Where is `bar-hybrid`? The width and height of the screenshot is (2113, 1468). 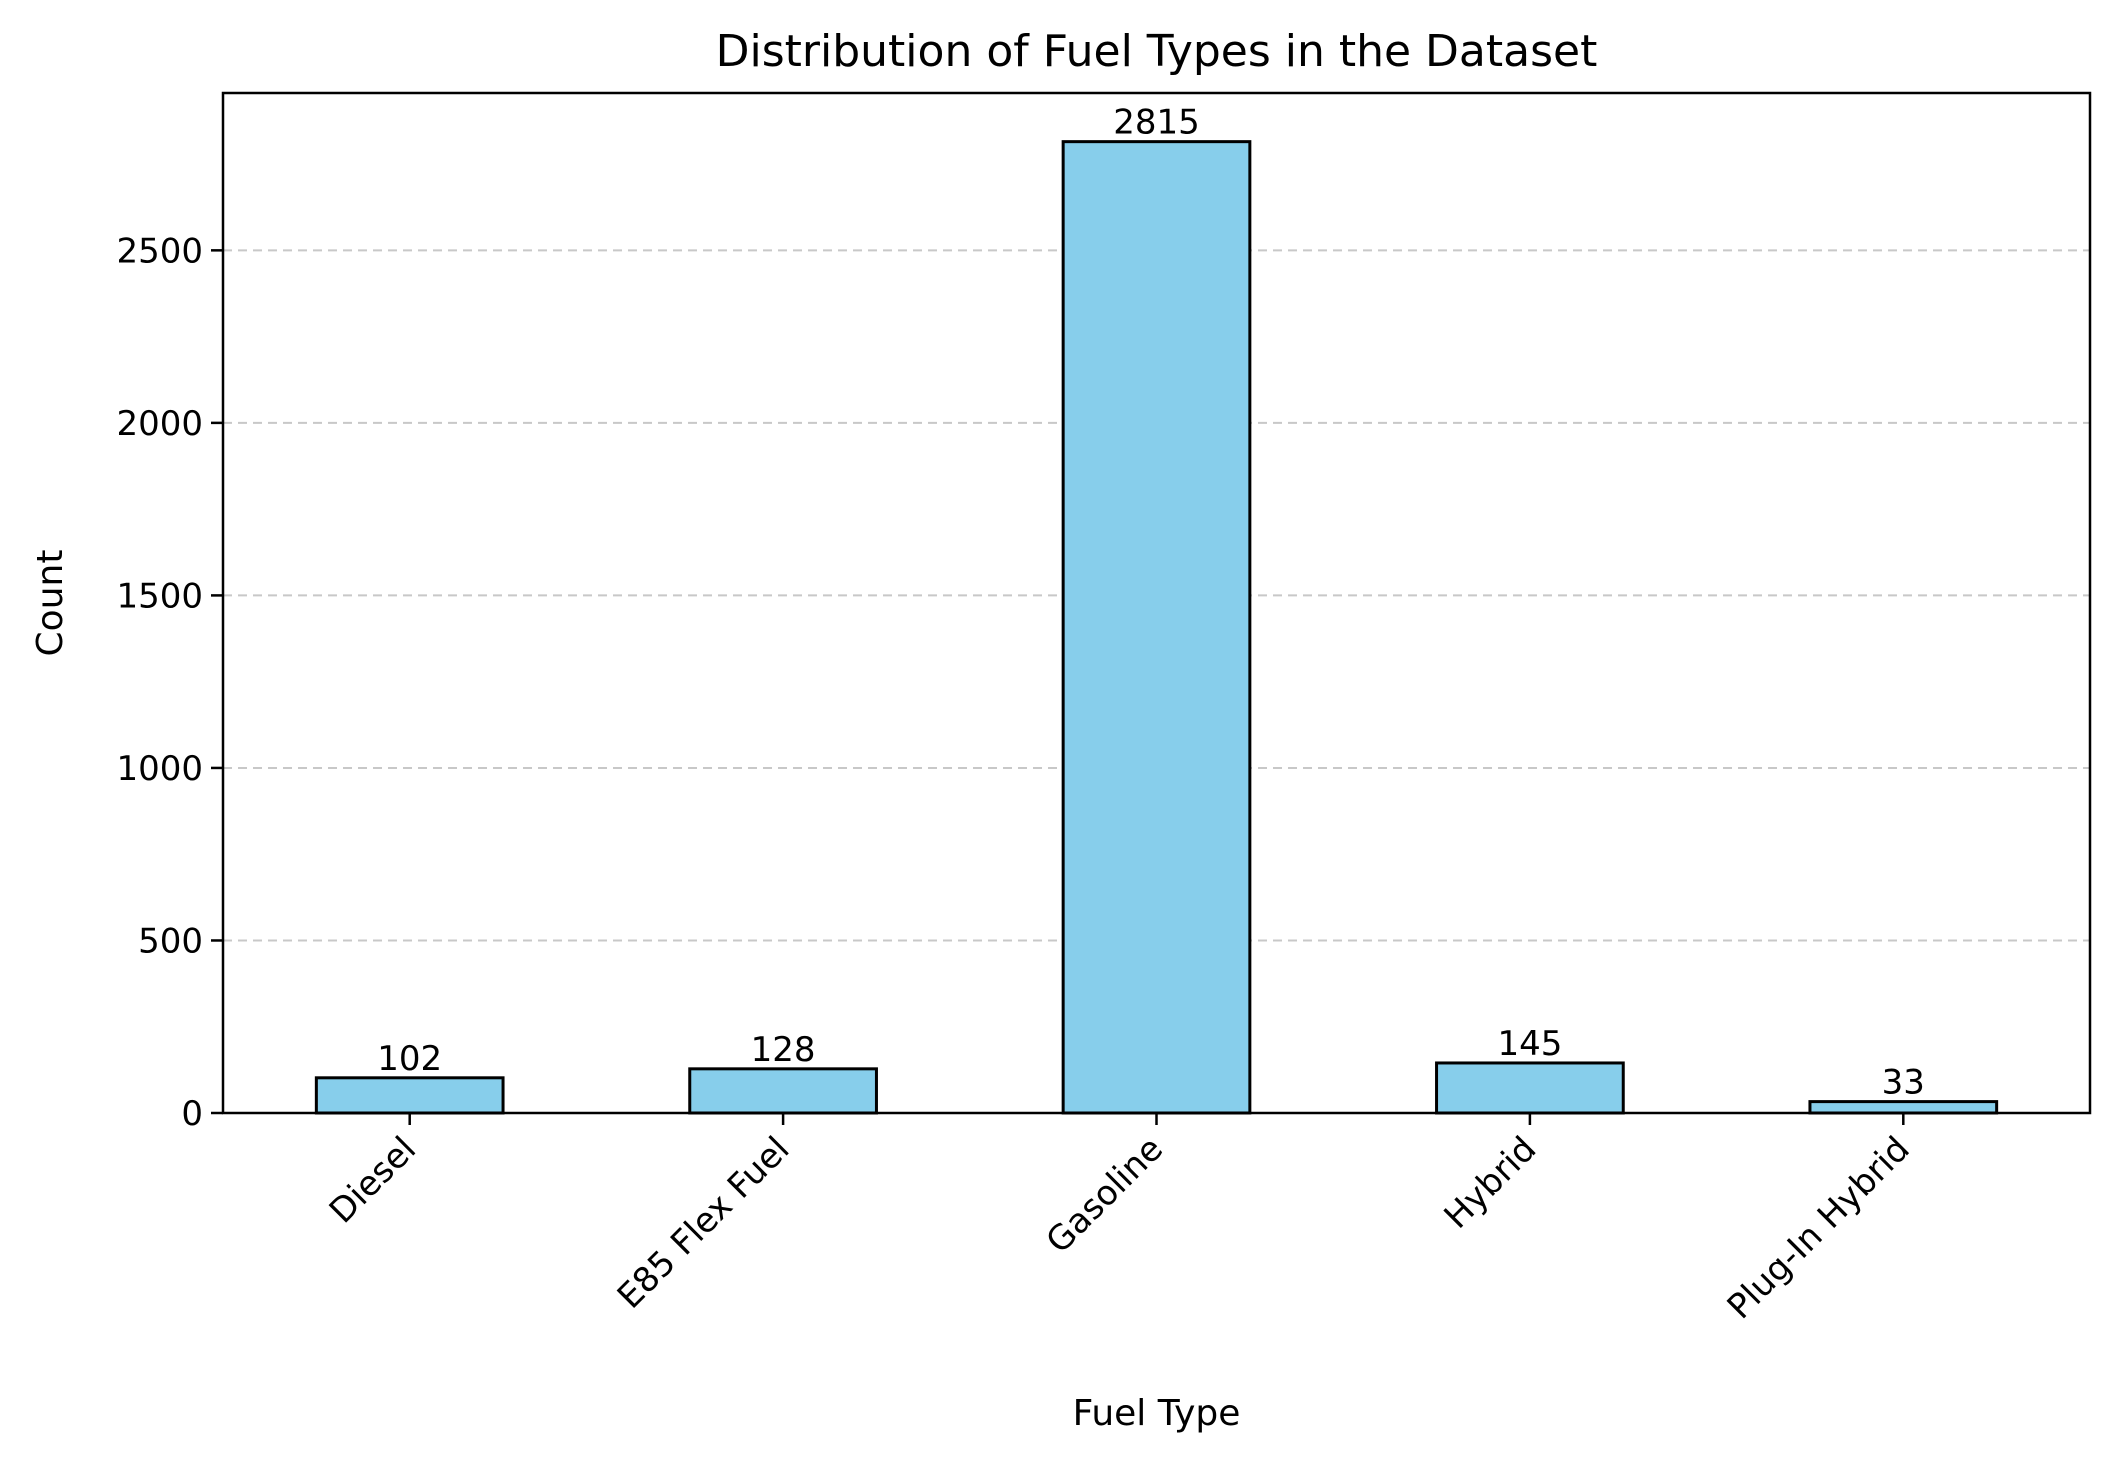 bar-hybrid is located at coordinates (1530, 1088).